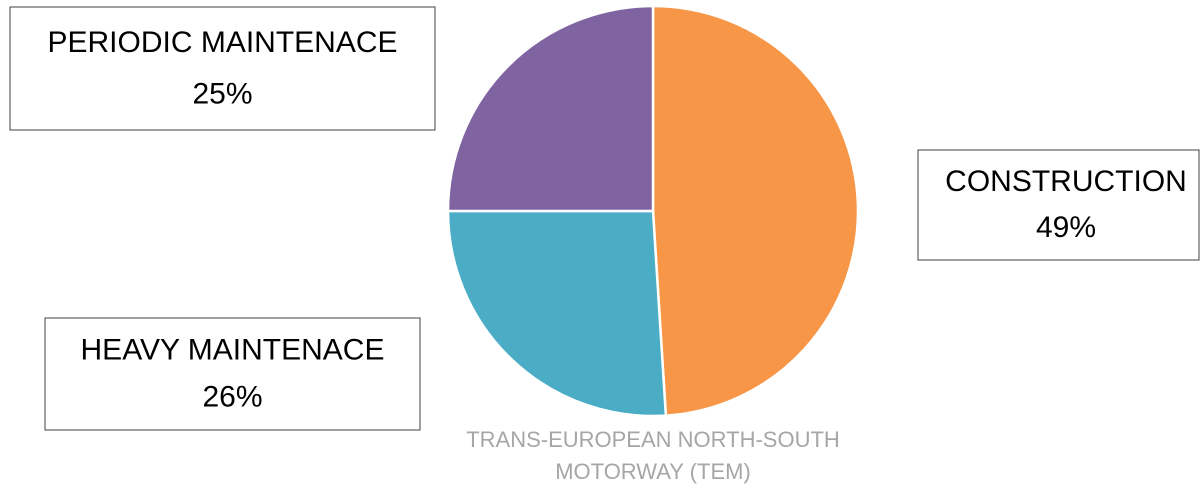 The width and height of the screenshot is (1200, 490). I want to click on value-label: 25%, so click(222, 93).